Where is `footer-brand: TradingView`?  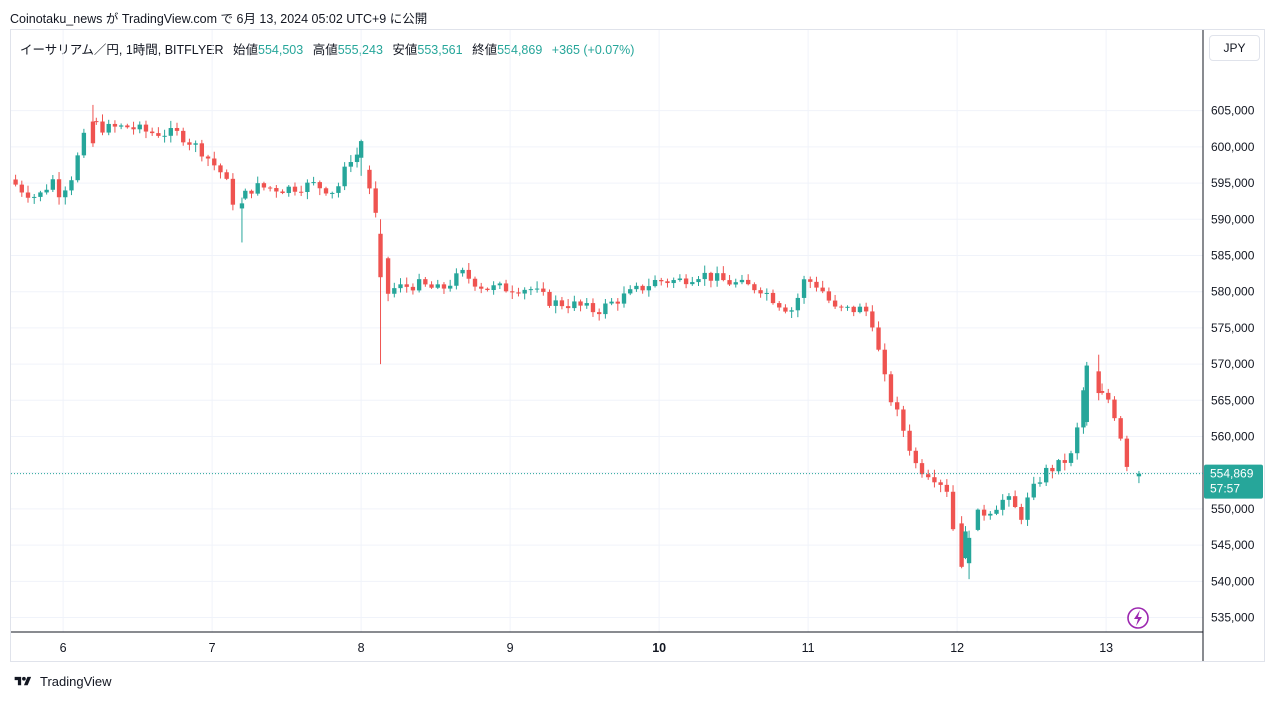 footer-brand: TradingView is located at coordinates (76, 681).